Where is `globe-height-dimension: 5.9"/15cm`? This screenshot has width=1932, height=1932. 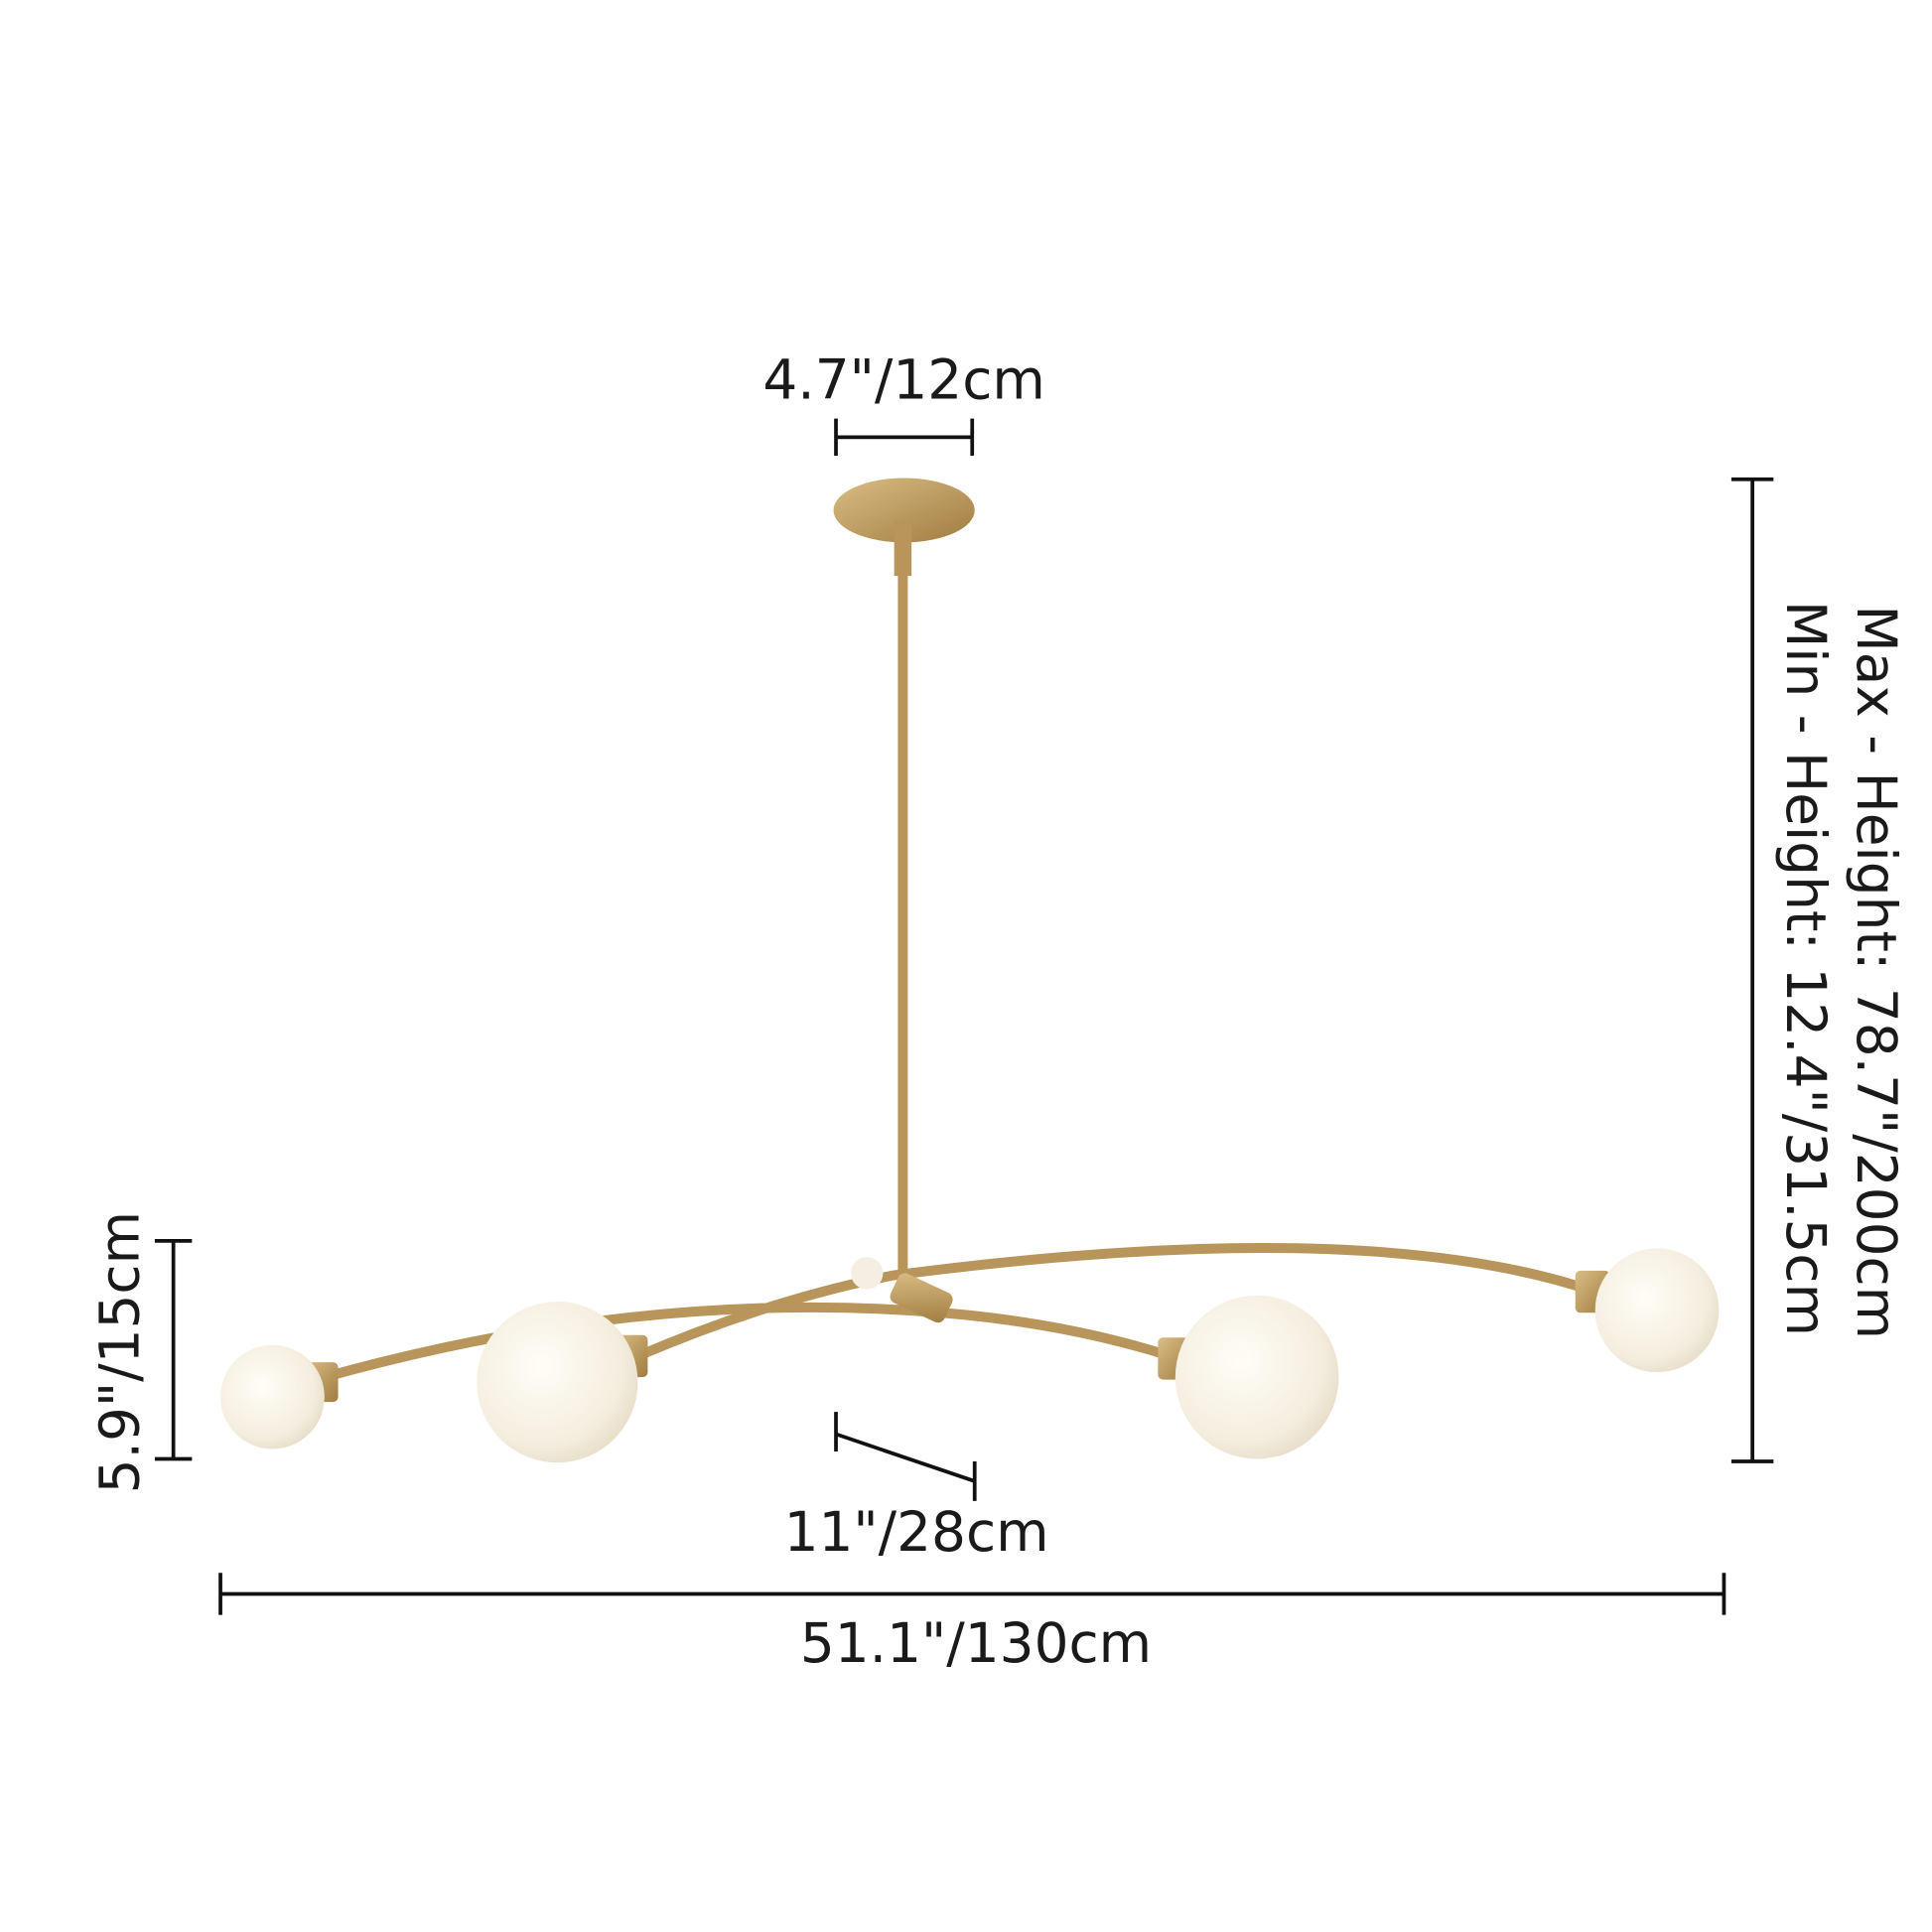
globe-height-dimension: 5.9"/15cm is located at coordinates (141, 1352).